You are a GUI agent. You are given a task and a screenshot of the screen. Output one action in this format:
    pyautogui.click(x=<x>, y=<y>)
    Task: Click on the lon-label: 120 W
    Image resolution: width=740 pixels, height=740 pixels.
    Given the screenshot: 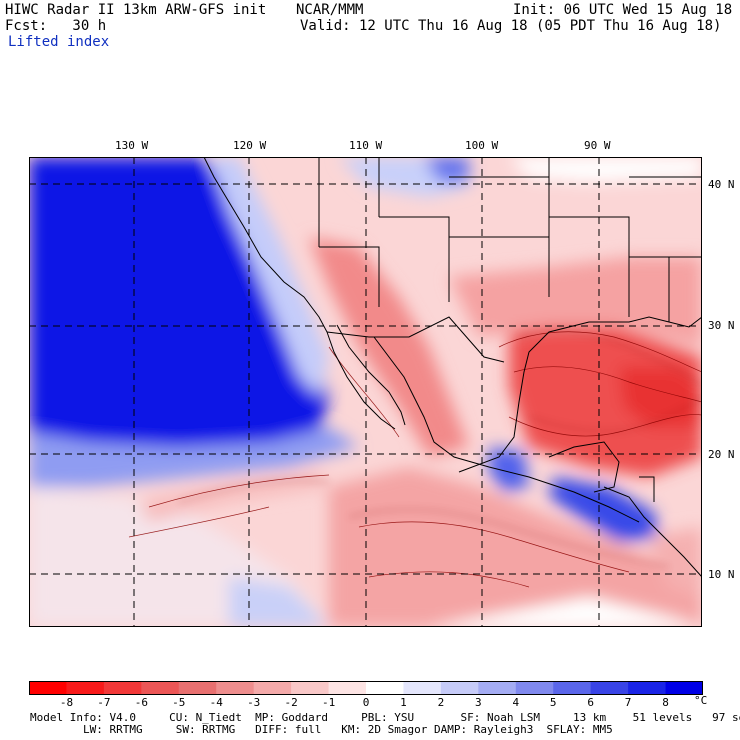 What is the action you would take?
    pyautogui.click(x=250, y=145)
    